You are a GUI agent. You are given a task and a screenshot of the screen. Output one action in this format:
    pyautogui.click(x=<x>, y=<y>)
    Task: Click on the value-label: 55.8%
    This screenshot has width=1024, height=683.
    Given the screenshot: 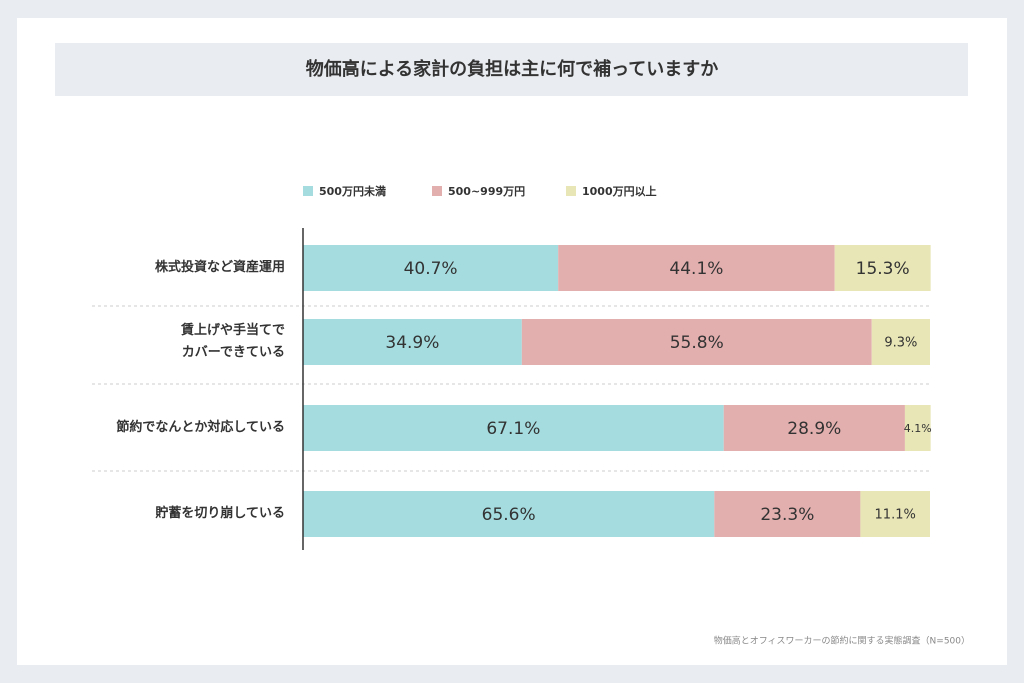 What is the action you would take?
    pyautogui.click(x=697, y=343)
    